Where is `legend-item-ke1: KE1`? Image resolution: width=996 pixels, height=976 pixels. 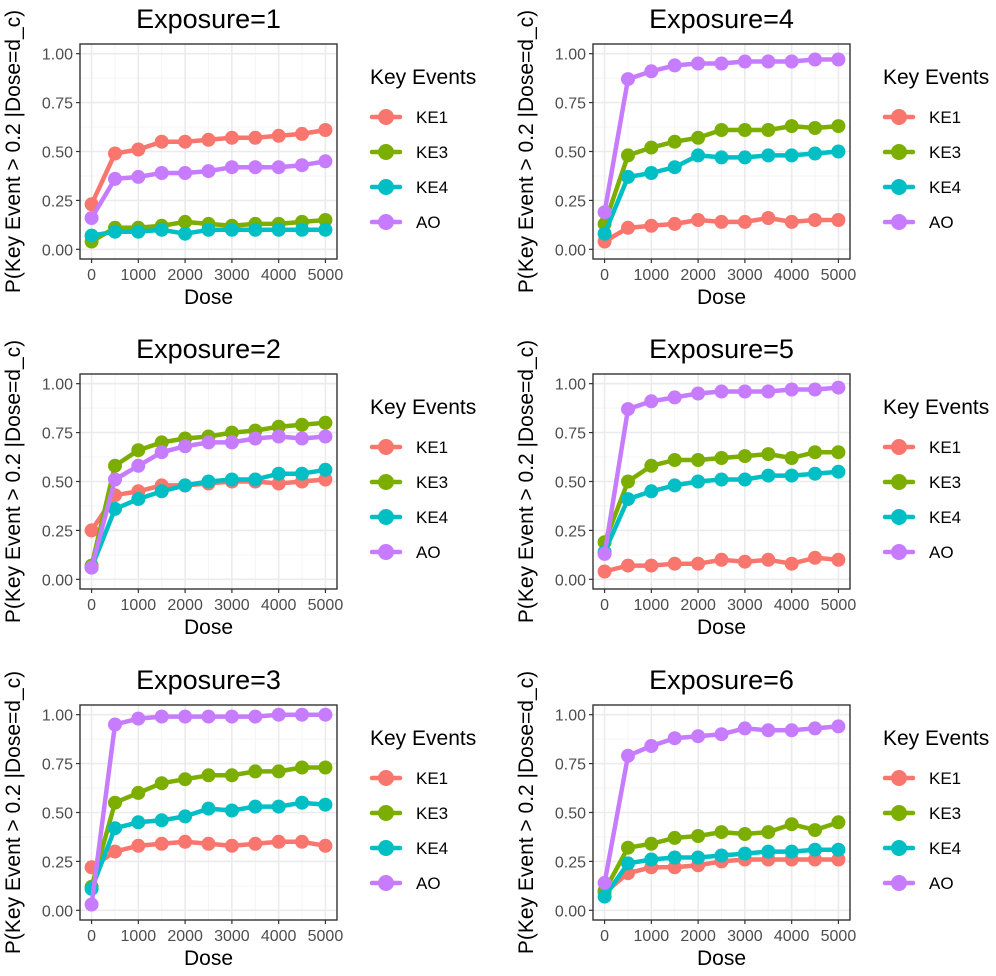 legend-item-ke1: KE1 is located at coordinates (408, 117).